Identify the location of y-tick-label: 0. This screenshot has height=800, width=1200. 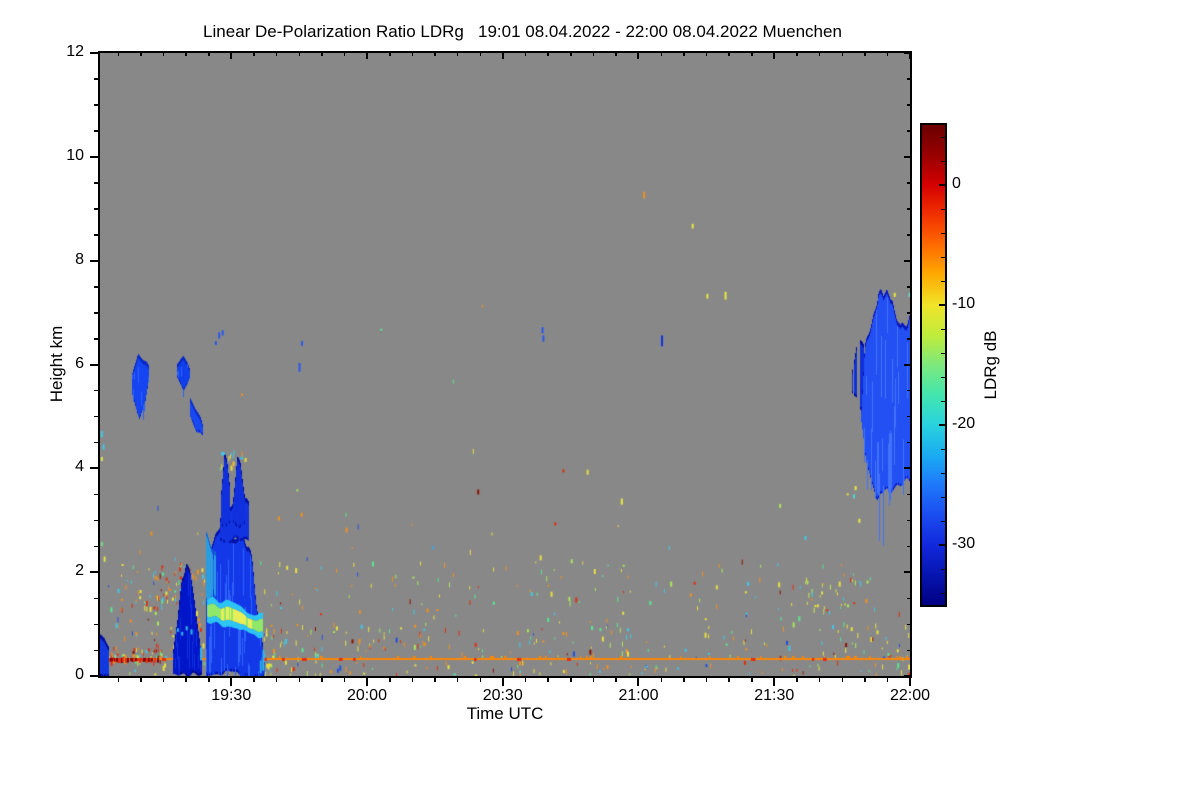
(79, 674).